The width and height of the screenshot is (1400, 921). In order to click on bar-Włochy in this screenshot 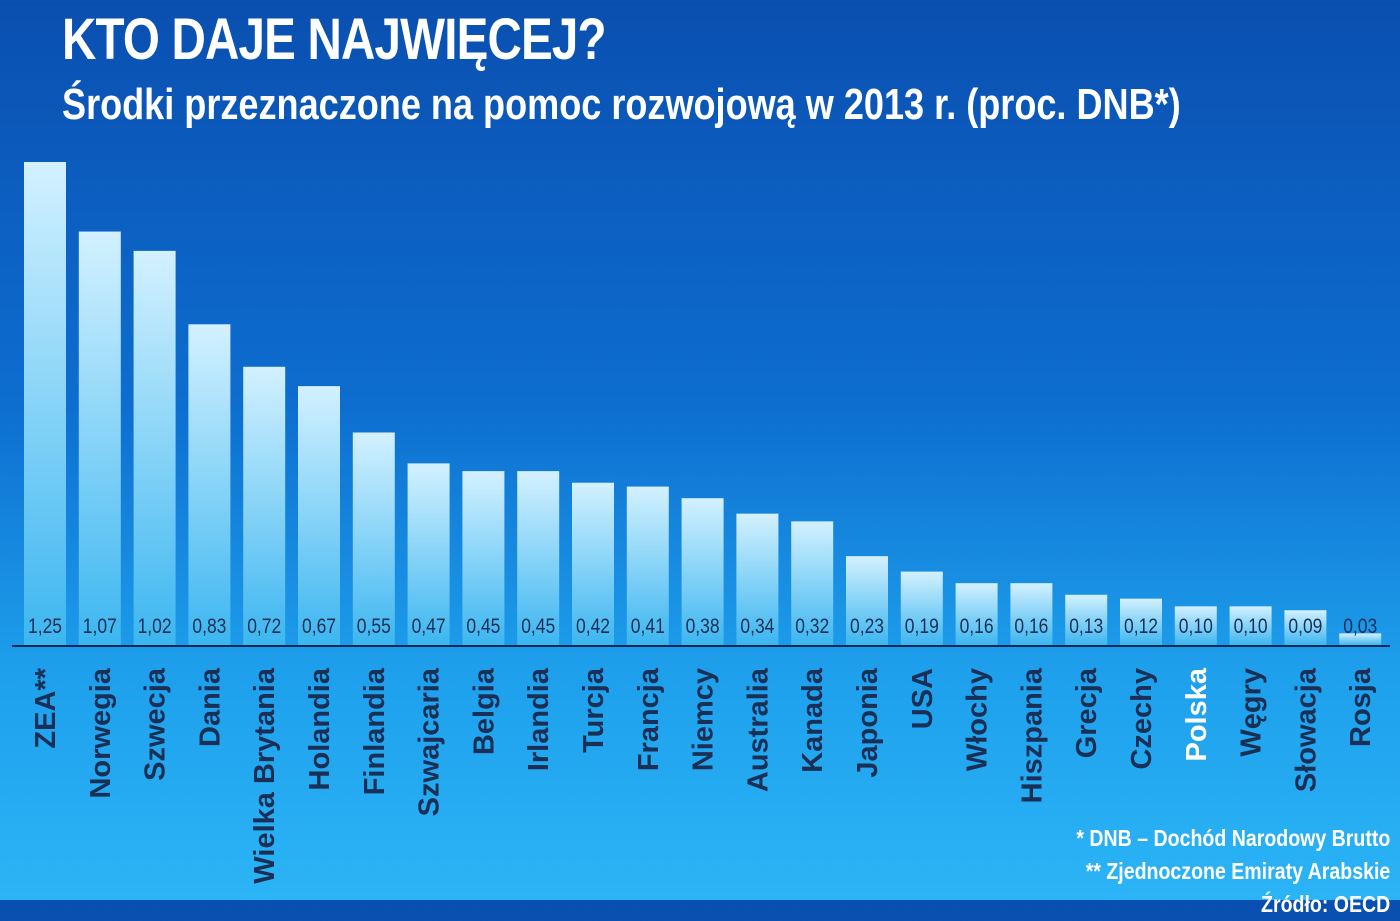, I will do `click(976, 614)`.